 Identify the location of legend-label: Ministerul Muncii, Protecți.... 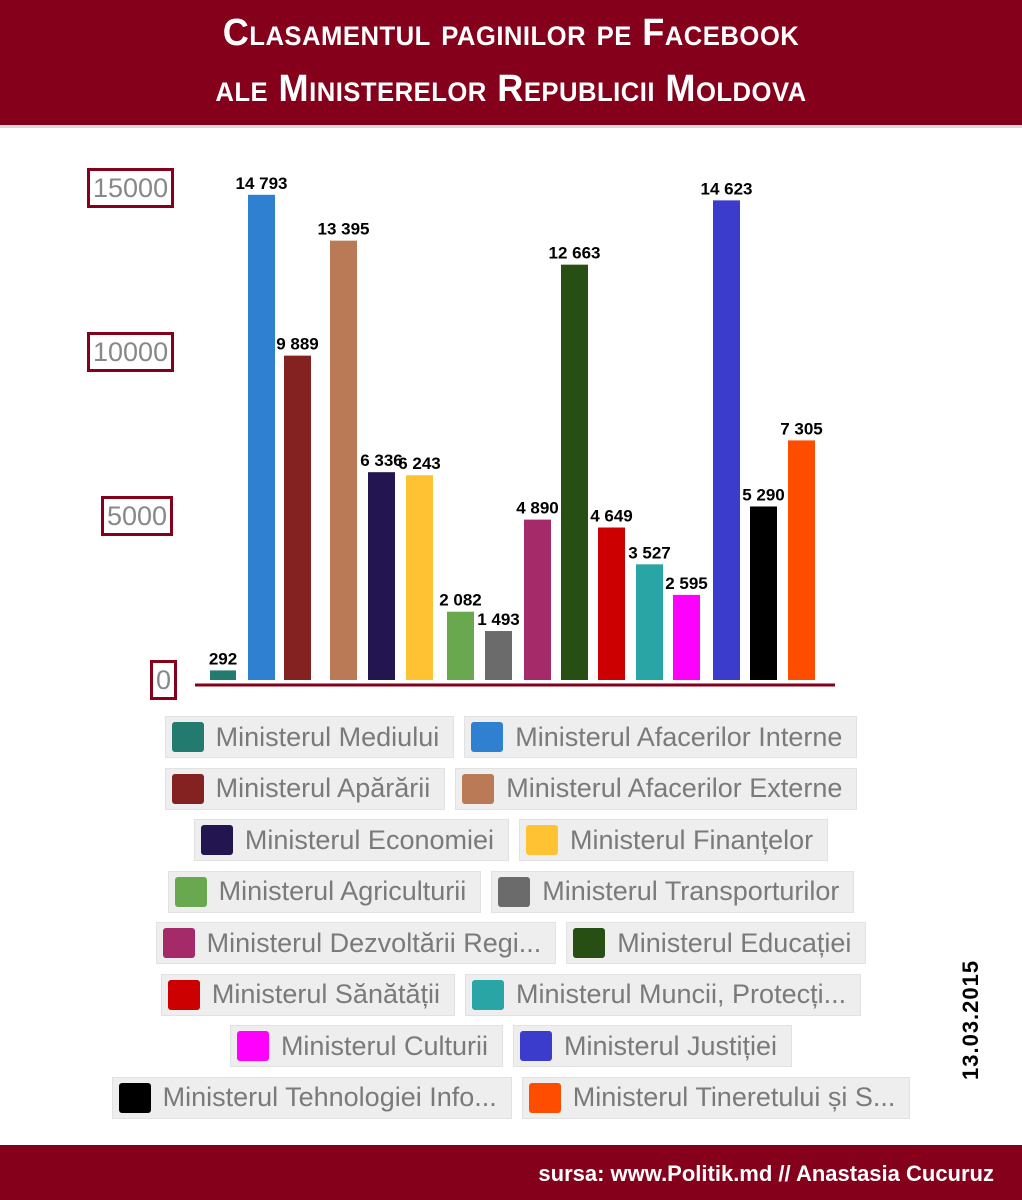
(681, 994).